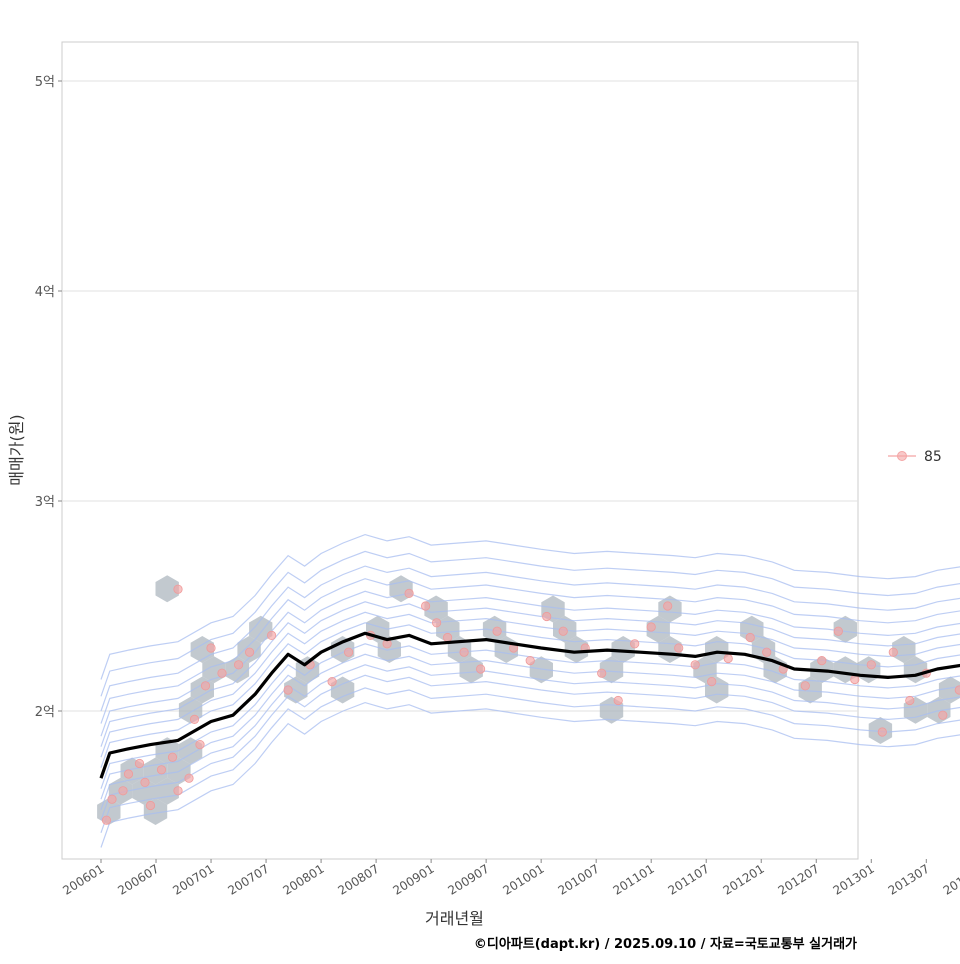  I want to click on x-tick-label: 201107, so click(689, 880).